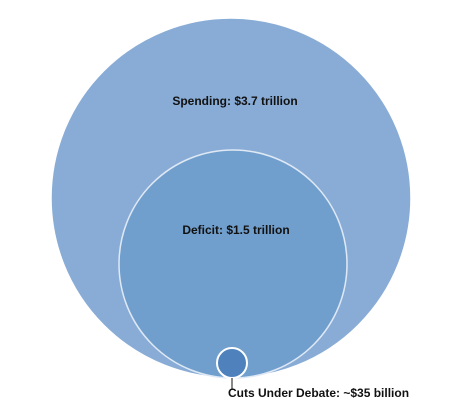  Describe the element at coordinates (235, 230) in the screenshot. I see `deficit-label: Deficit: $1.5 trillion` at that location.